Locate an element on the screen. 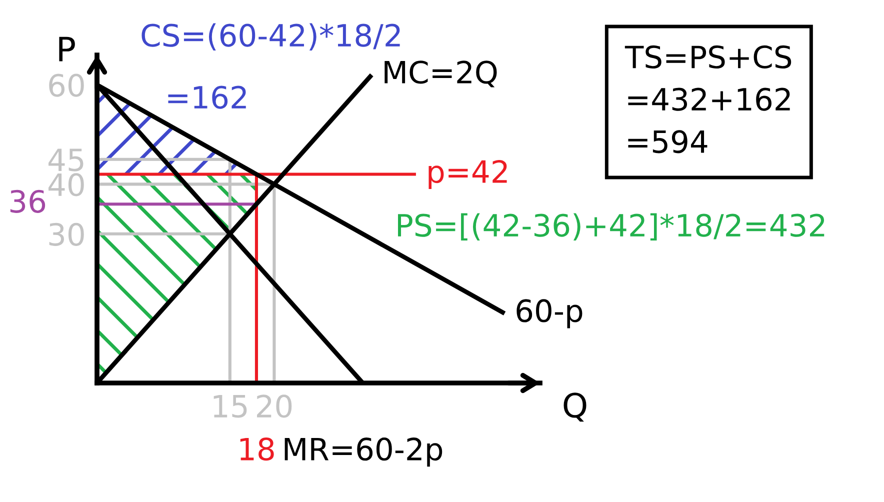  y-tick-label: 40 is located at coordinates (66, 184).